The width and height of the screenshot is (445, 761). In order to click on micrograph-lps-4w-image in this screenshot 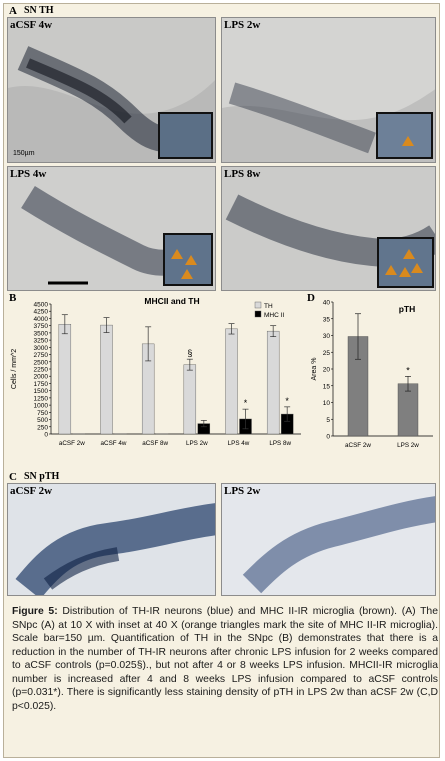, I will do `click(111, 228)`.